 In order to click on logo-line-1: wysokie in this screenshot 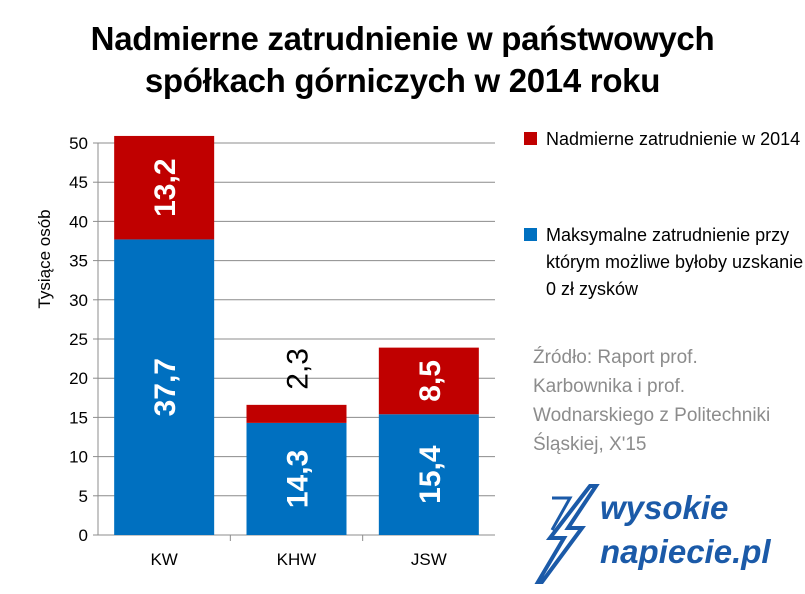, I will do `click(664, 507)`.